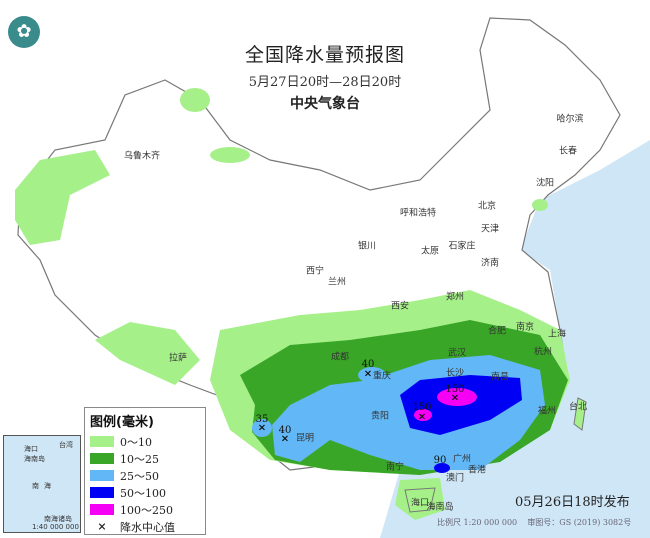  What do you see at coordinates (440, 460) in the screenshot?
I see `rain-center-value: 90` at bounding box center [440, 460].